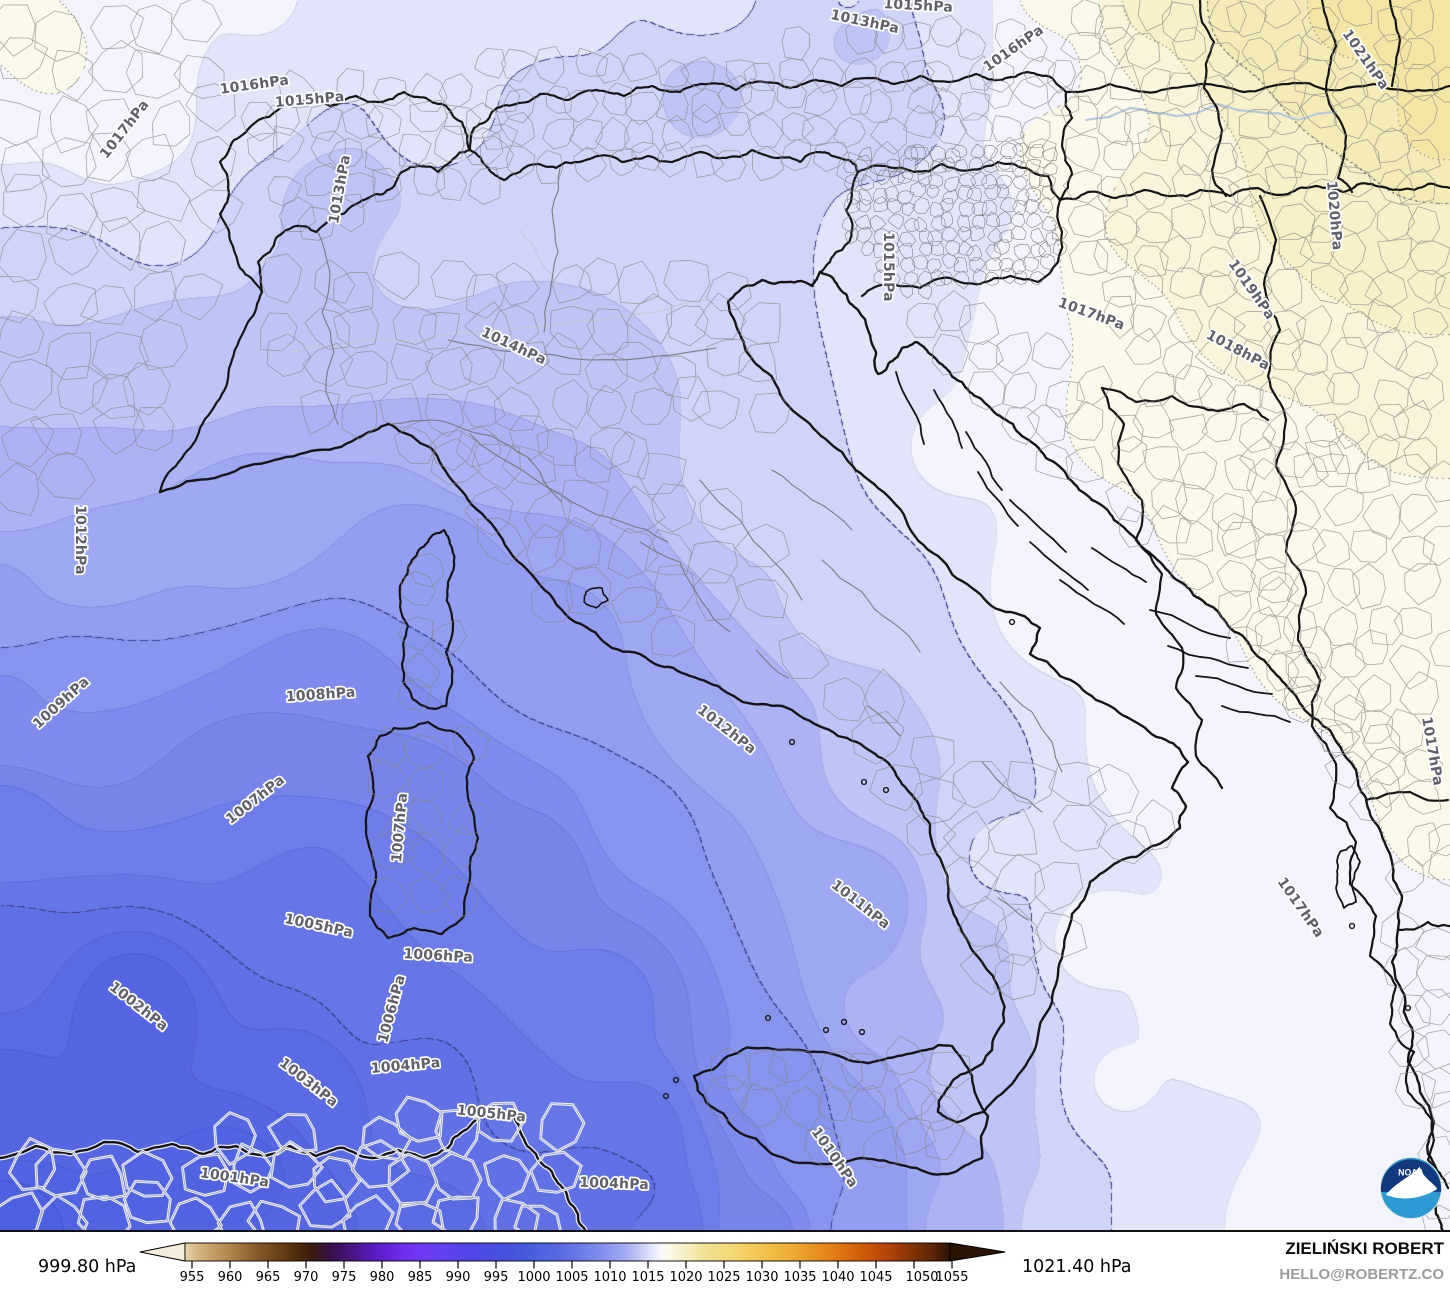 This screenshot has height=1291, width=1450. What do you see at coordinates (567, 1252) in the screenshot?
I see `colorbar-gradient` at bounding box center [567, 1252].